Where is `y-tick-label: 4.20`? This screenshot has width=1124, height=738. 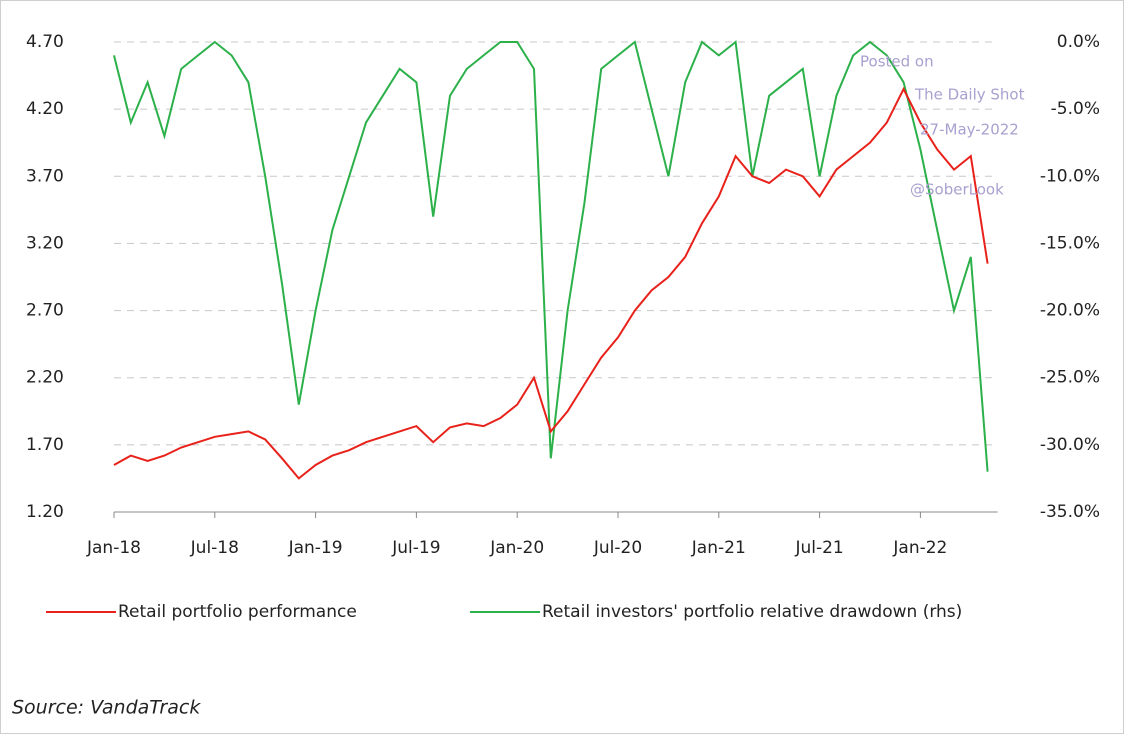 y-tick-label: 4.20 is located at coordinates (45, 109).